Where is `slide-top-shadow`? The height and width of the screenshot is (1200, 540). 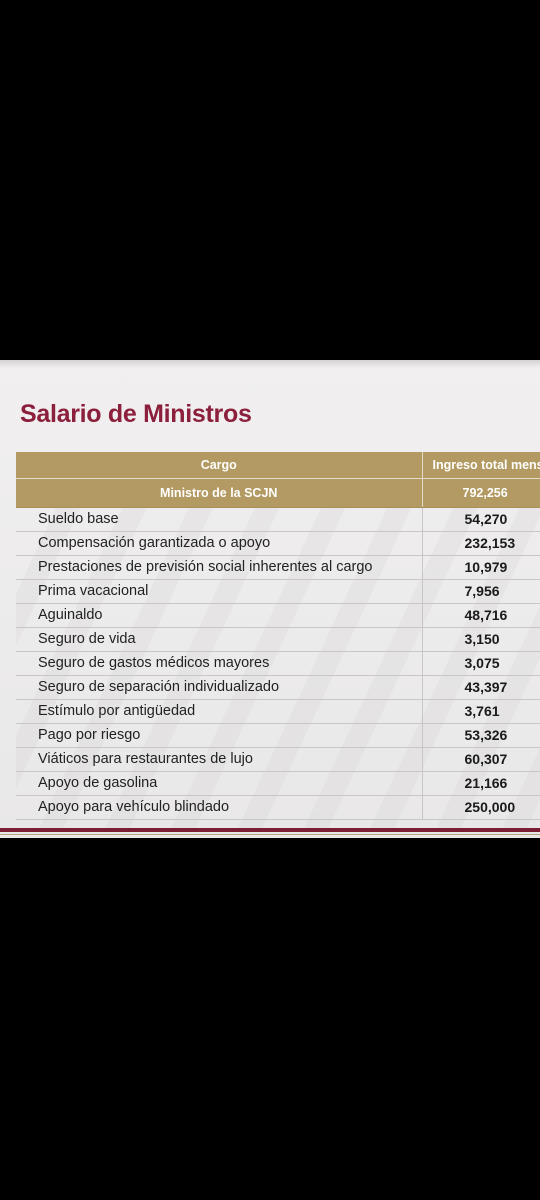 slide-top-shadow is located at coordinates (270, 364).